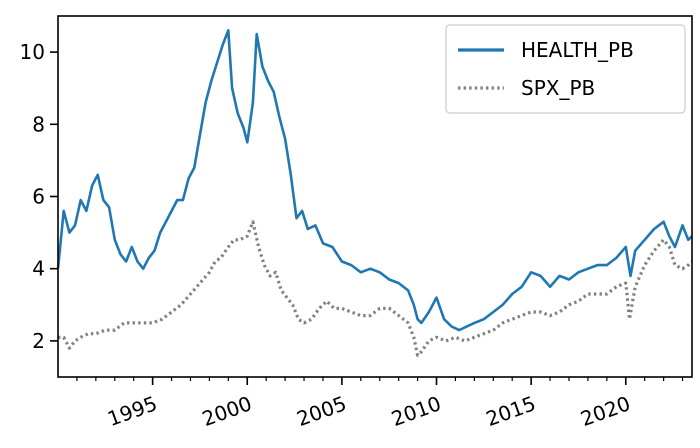 This screenshot has height=448, width=700. I want to click on legend-label-health-pb: HEALTH_PB, so click(577, 50).